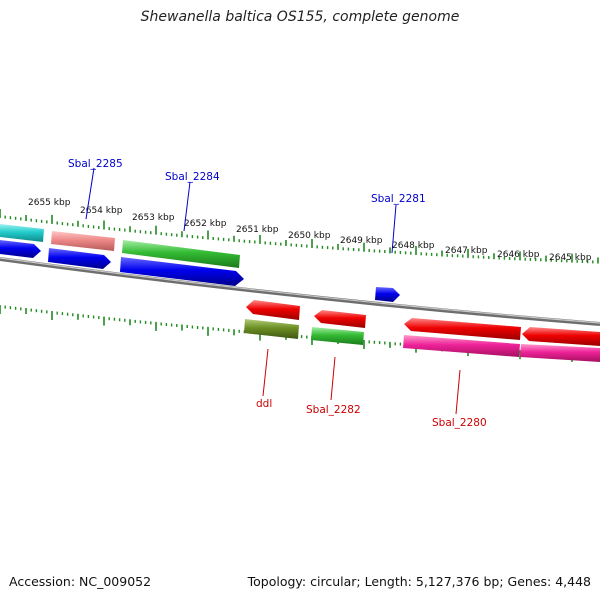  Describe the element at coordinates (398, 199) in the screenshot. I see `gene-label-sbal-2281: Sbal_2281` at that location.